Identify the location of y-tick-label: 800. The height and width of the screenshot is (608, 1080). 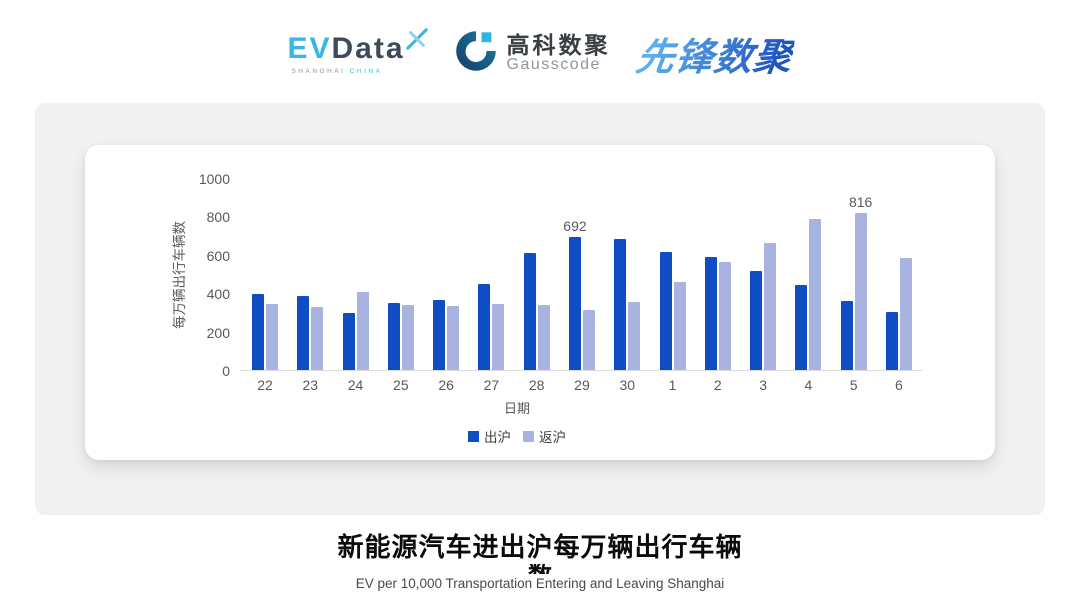
(218, 217).